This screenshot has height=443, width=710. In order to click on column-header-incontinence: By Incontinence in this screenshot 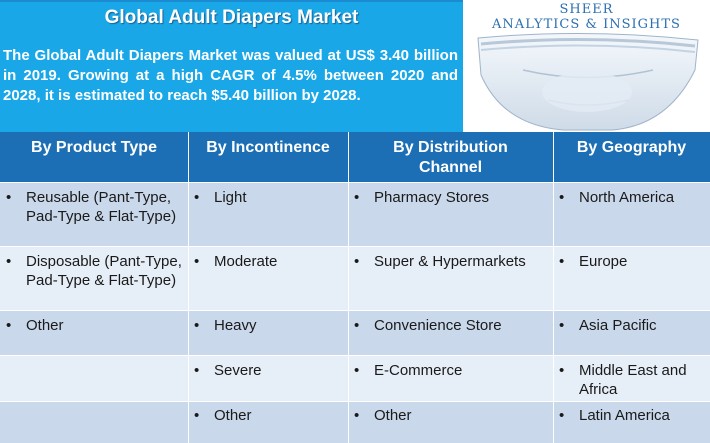, I will do `click(268, 157)`.